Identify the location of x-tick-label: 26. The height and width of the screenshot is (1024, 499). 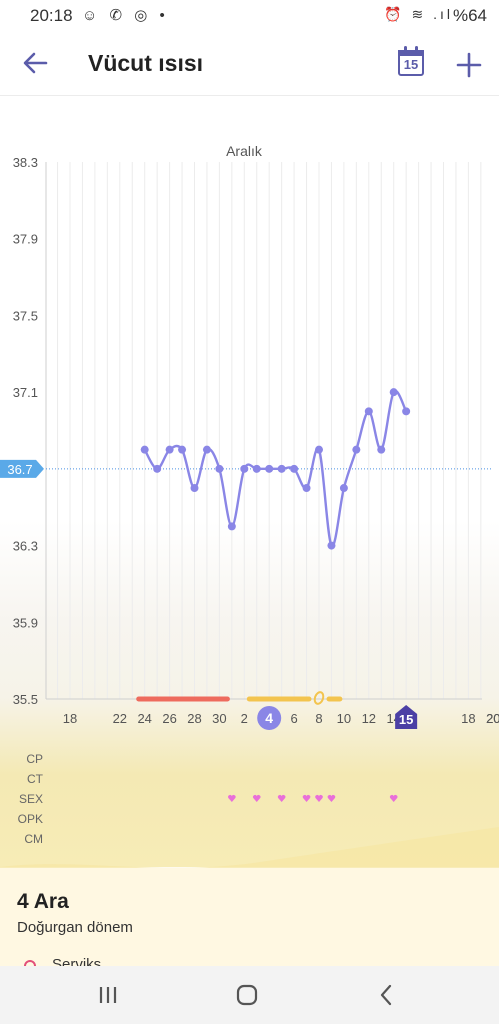
(169, 718).